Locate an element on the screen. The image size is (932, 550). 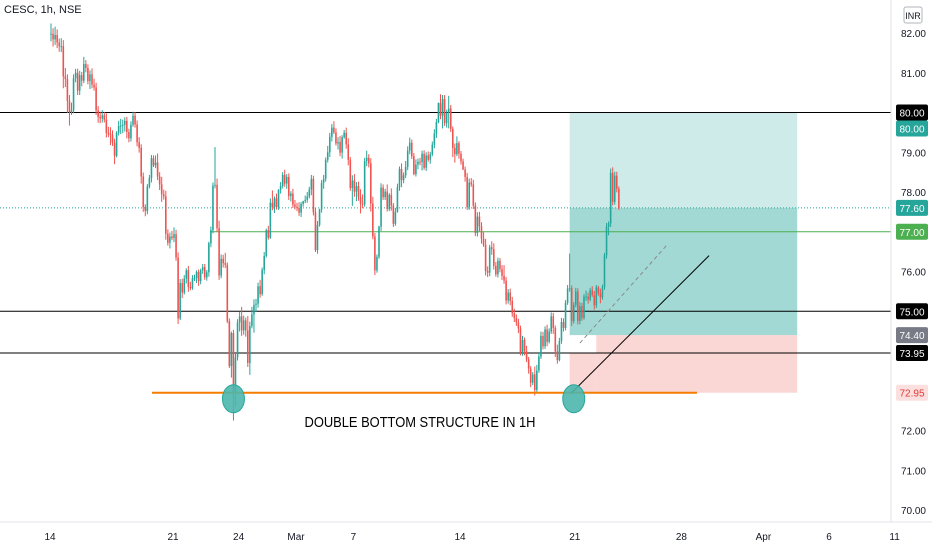
price-tags: 80.00 80.00 77.60 77.00 75.00 74.40 73.95 72.95 is located at coordinates (912, 252).